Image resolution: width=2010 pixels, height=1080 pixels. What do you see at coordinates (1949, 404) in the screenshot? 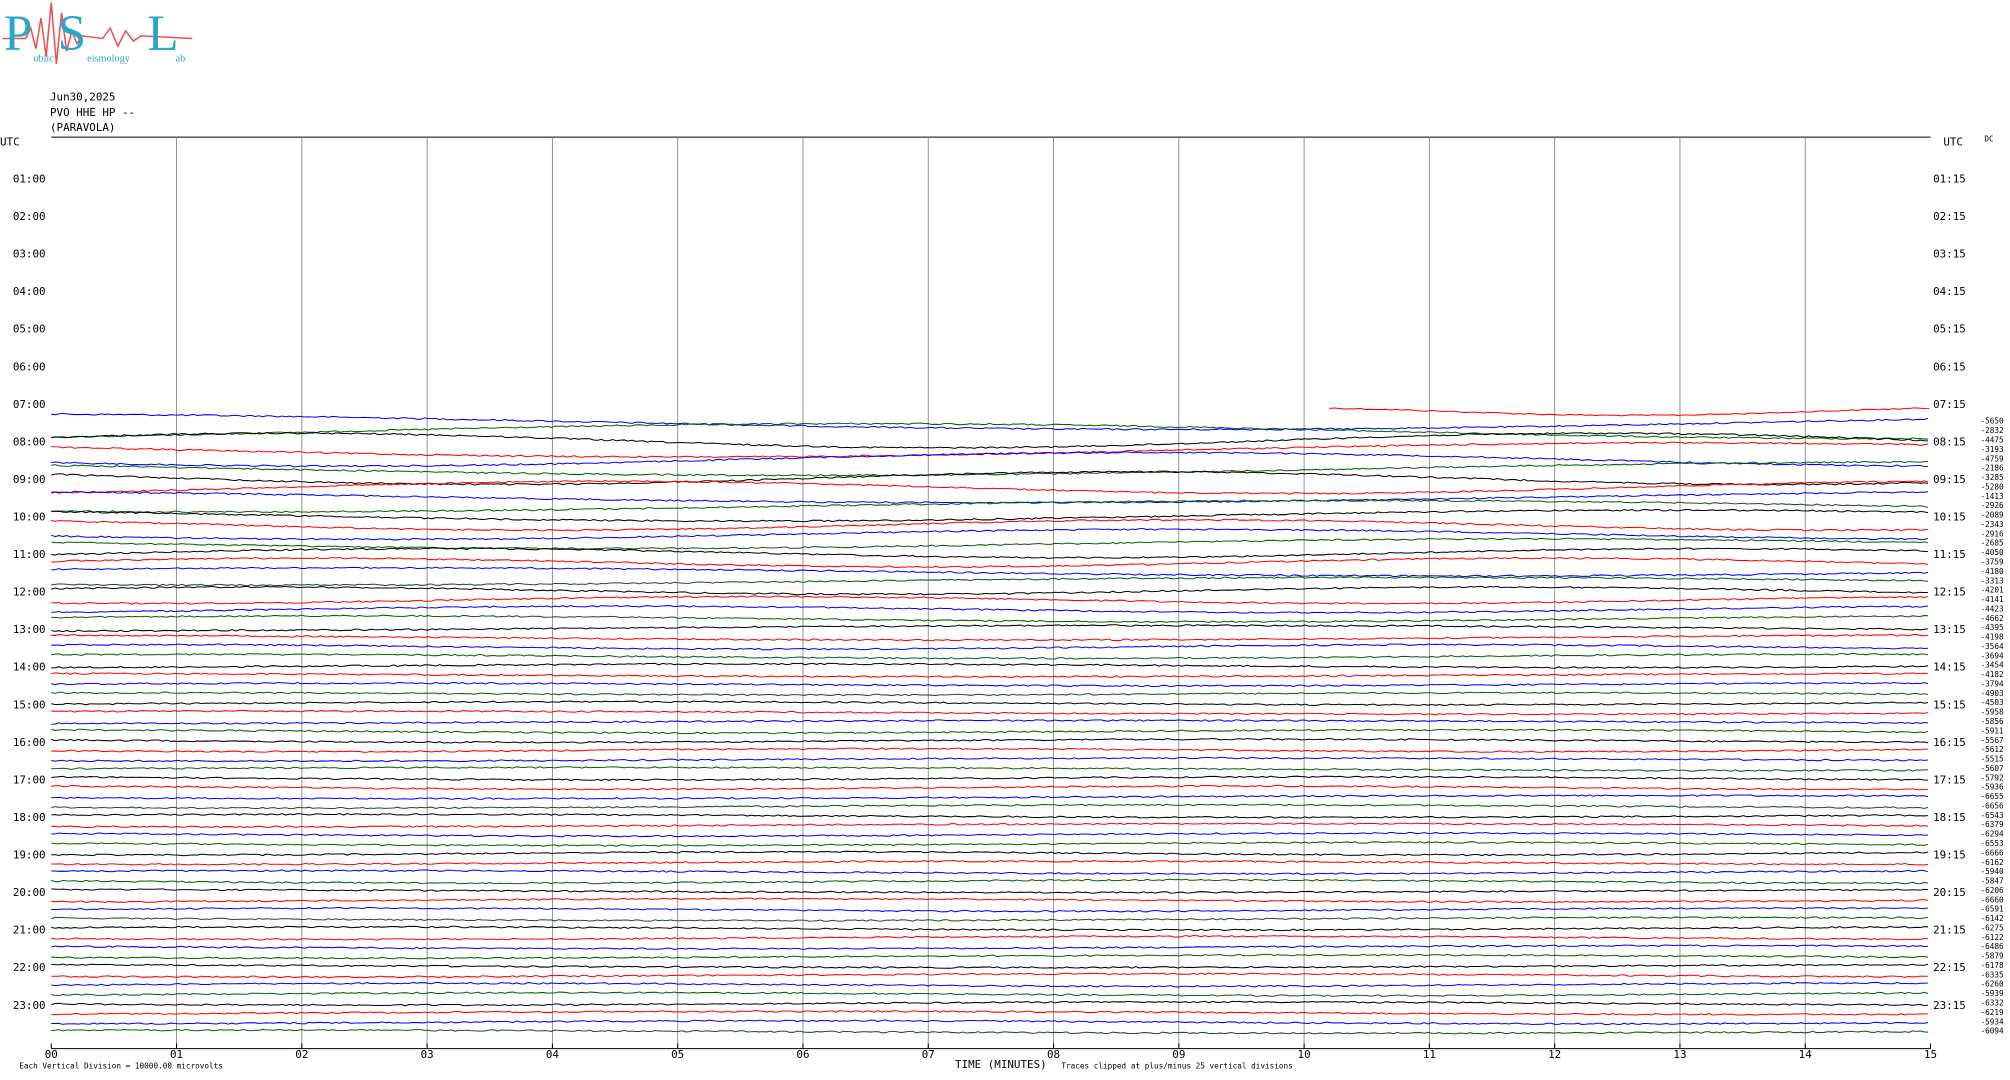
I see `hour-label: 07:15` at bounding box center [1949, 404].